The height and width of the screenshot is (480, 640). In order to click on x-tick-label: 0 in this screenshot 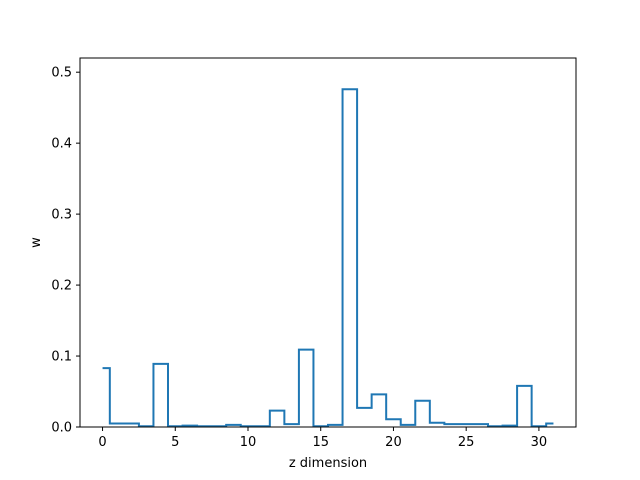, I will do `click(102, 442)`.